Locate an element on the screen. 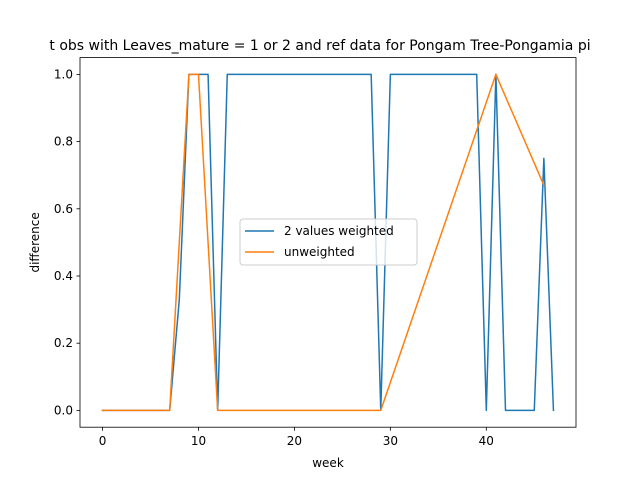 The width and height of the screenshot is (640, 480). x-tick-label: 30 is located at coordinates (390, 441).